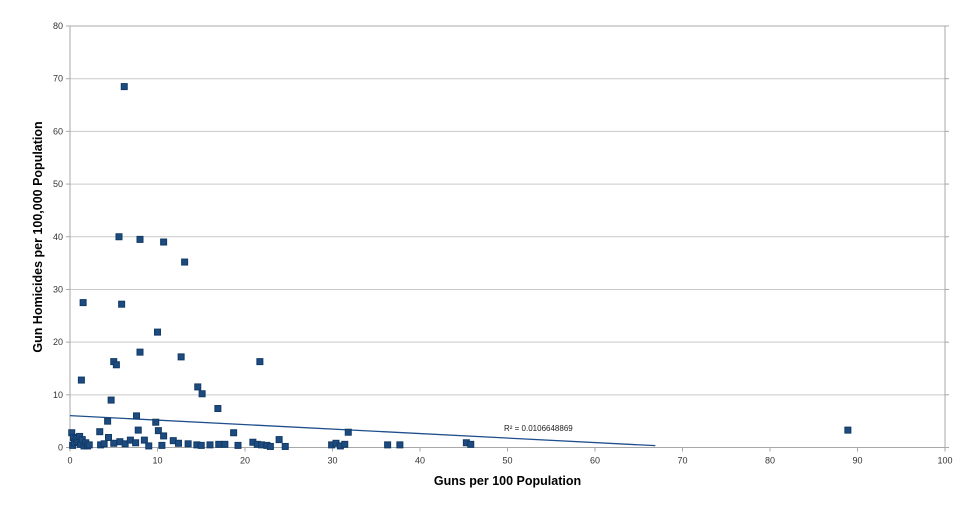  What do you see at coordinates (944, 461) in the screenshot?
I see `x-tick-label: 100` at bounding box center [944, 461].